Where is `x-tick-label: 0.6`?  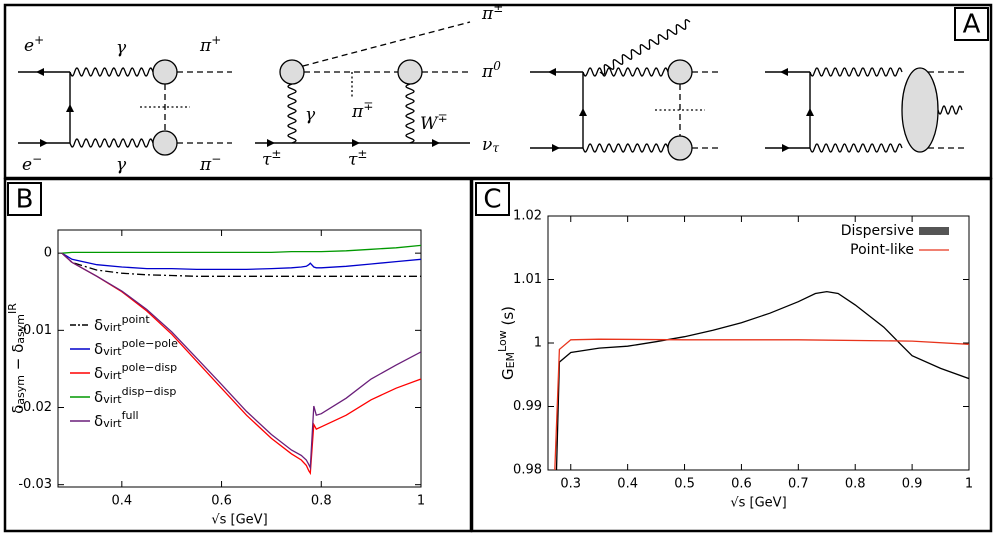
x-tick-label: 0.6 is located at coordinates (221, 501).